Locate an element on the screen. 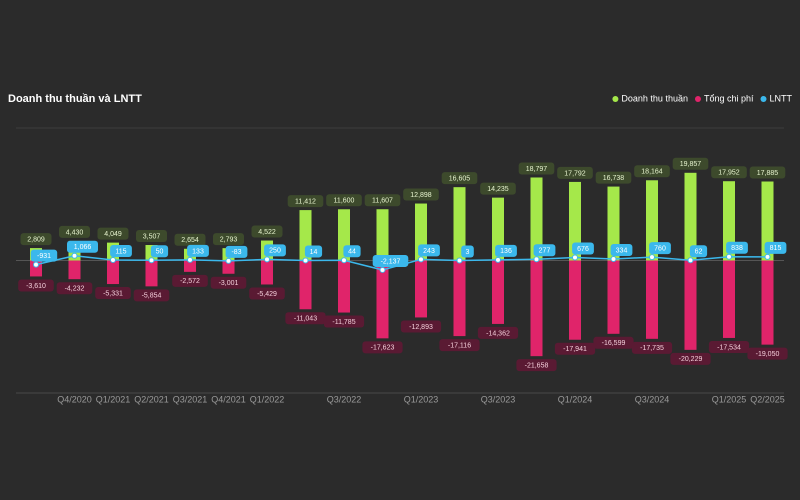  value-label: 2,654 is located at coordinates (190, 240).